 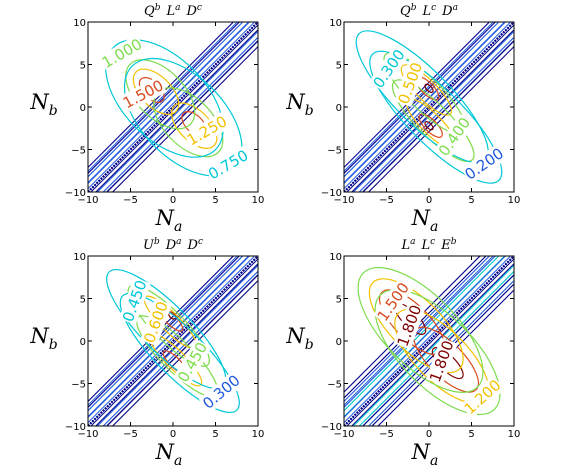 I want to click on panel-title: La Lc Eb, so click(x=429, y=245).